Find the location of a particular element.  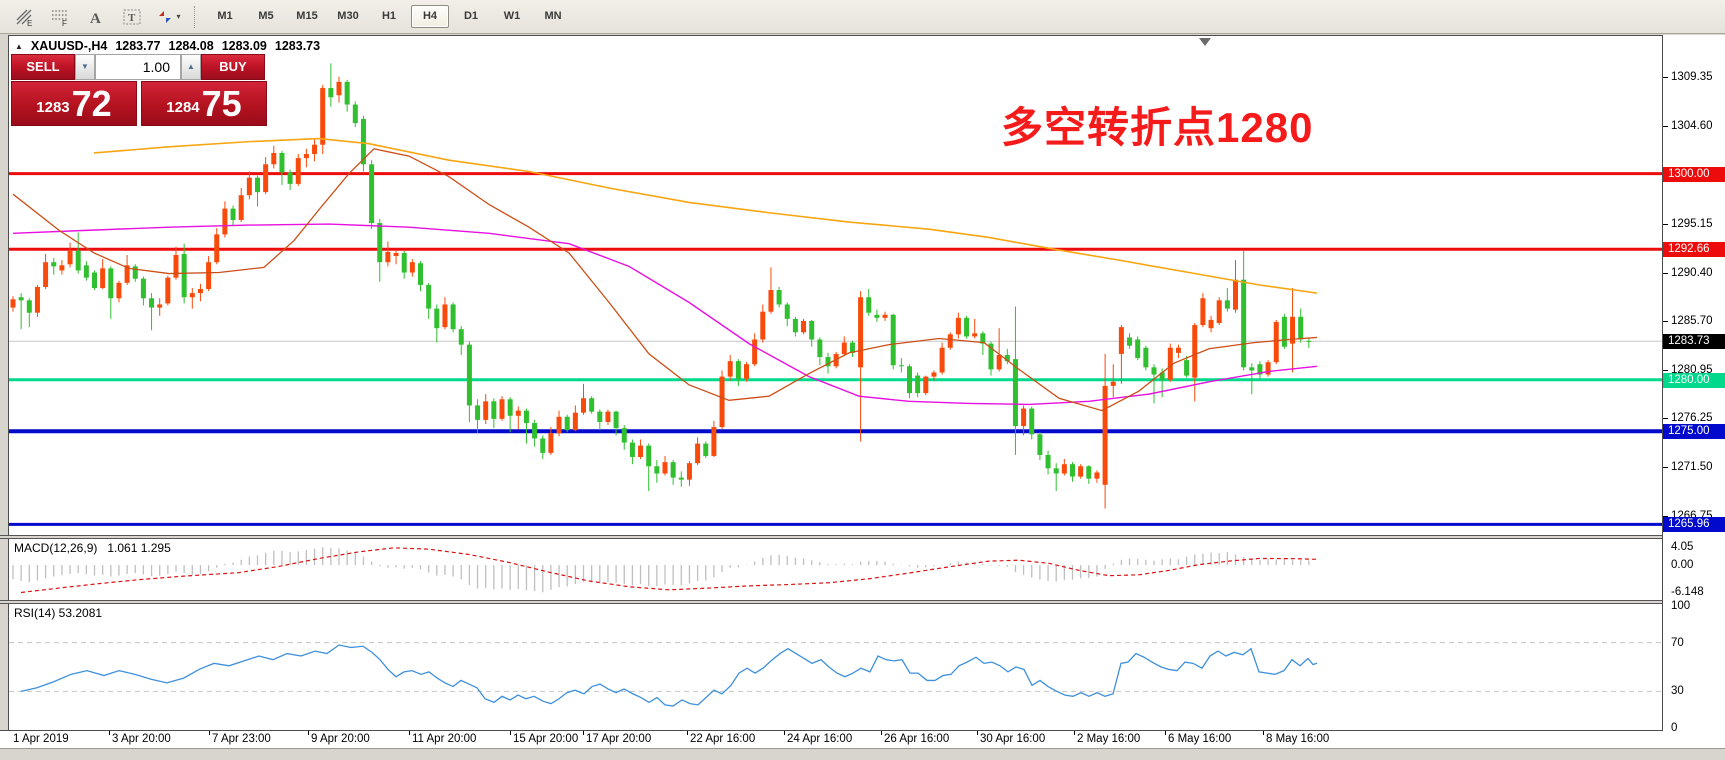

price-level-tag: 1280.00 is located at coordinates (1694, 380).